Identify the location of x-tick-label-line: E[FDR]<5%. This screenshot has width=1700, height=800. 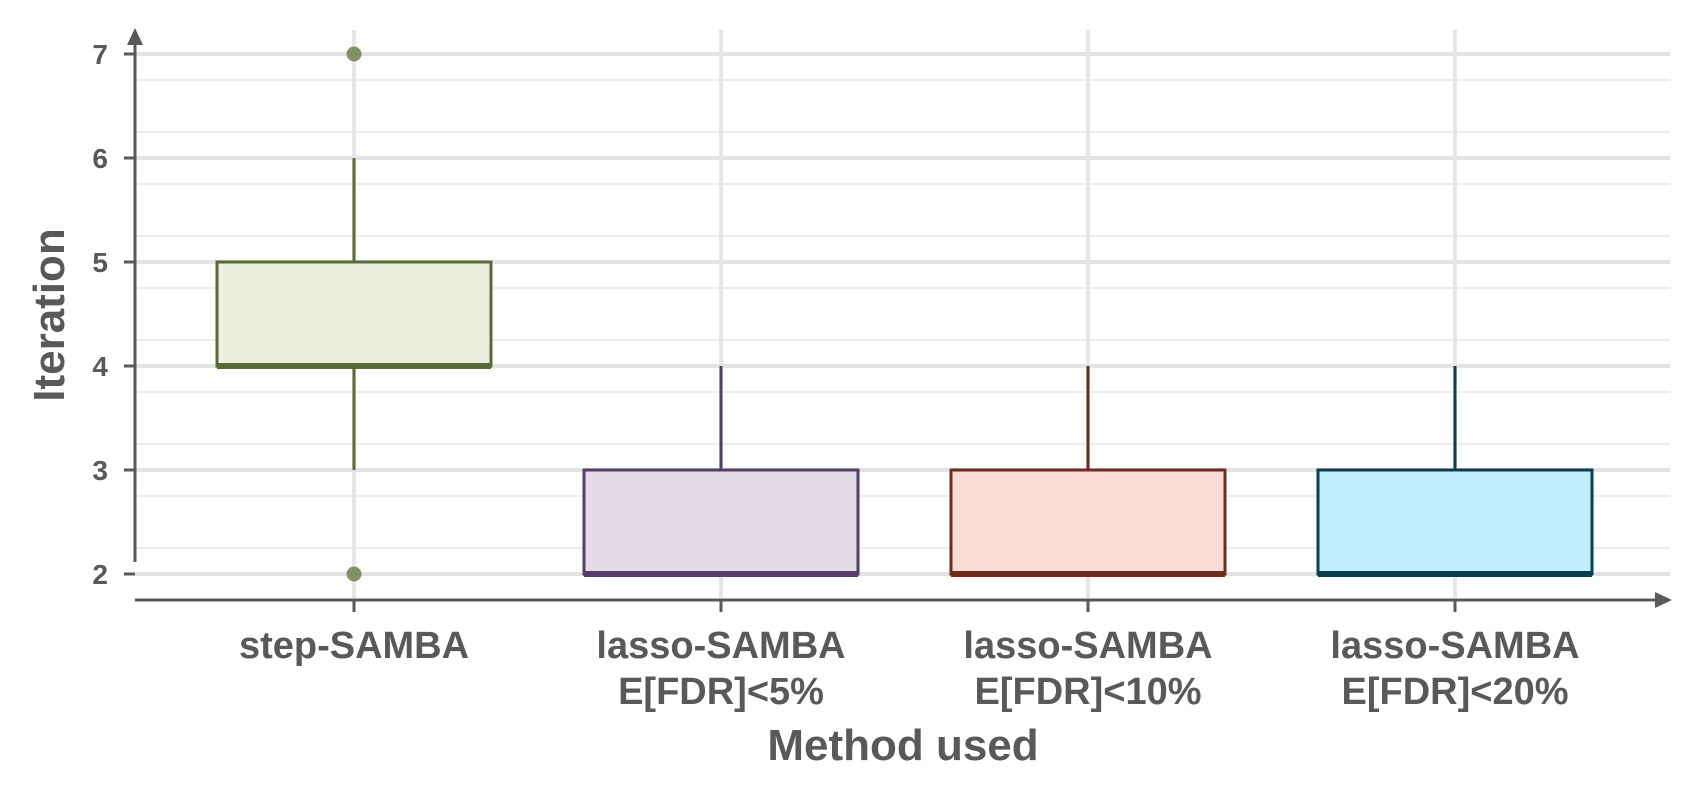
(721, 692).